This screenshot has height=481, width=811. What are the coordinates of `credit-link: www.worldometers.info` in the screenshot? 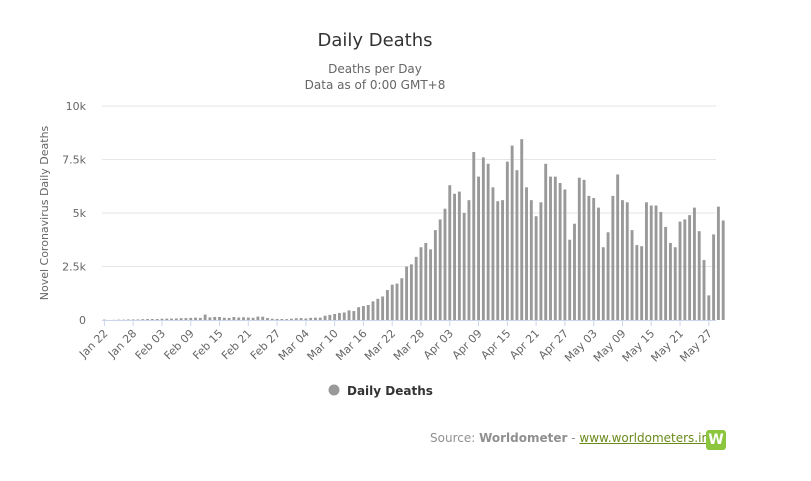 It's located at (650, 438).